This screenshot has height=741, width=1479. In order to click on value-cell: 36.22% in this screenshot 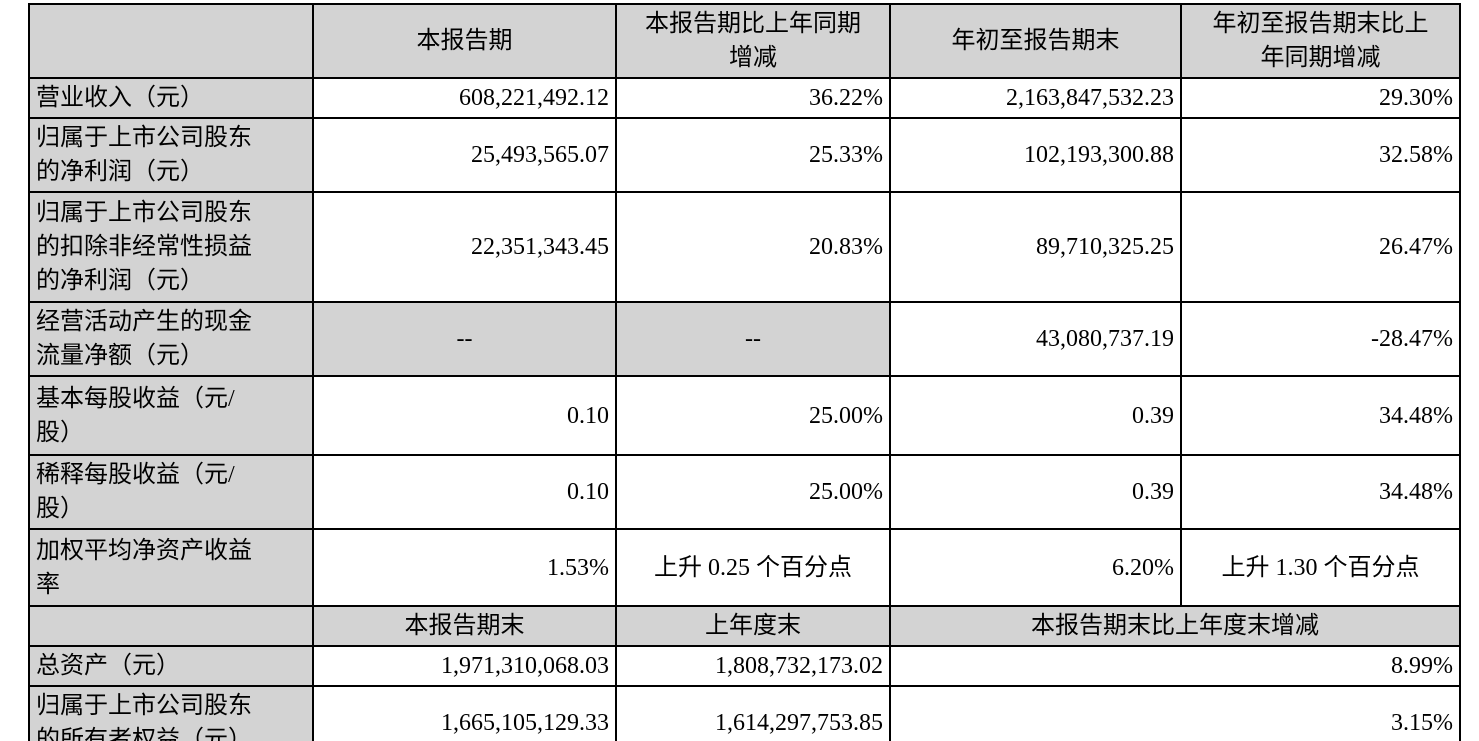, I will do `click(753, 98)`.